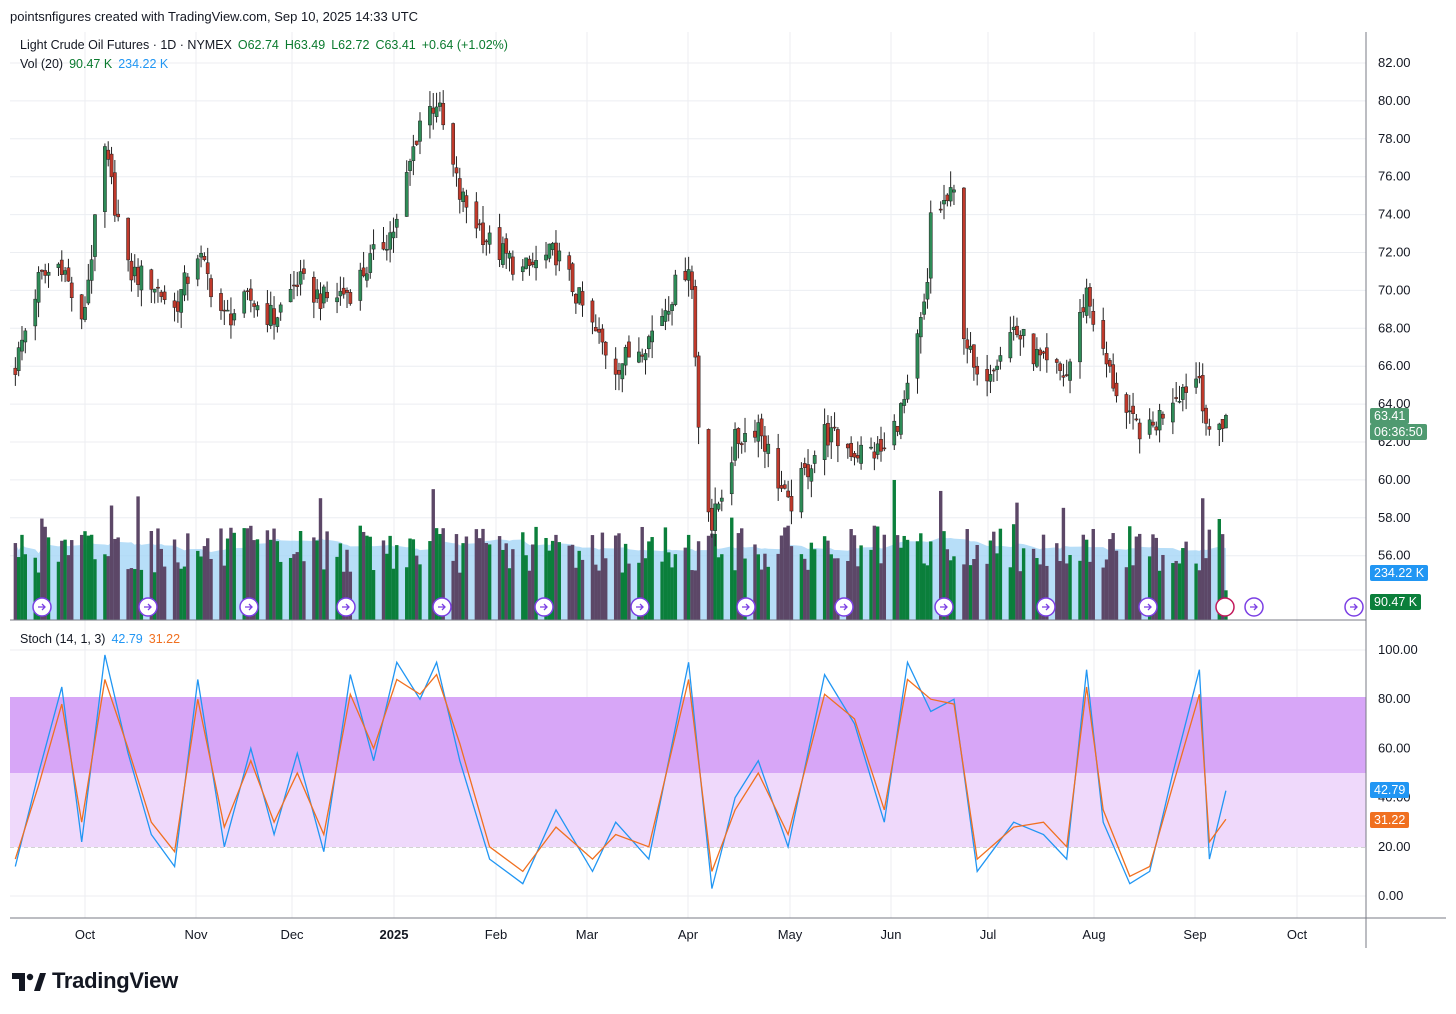 Image resolution: width=1456 pixels, height=1014 pixels. What do you see at coordinates (688, 735) in the screenshot?
I see `stoch-upper-band` at bounding box center [688, 735].